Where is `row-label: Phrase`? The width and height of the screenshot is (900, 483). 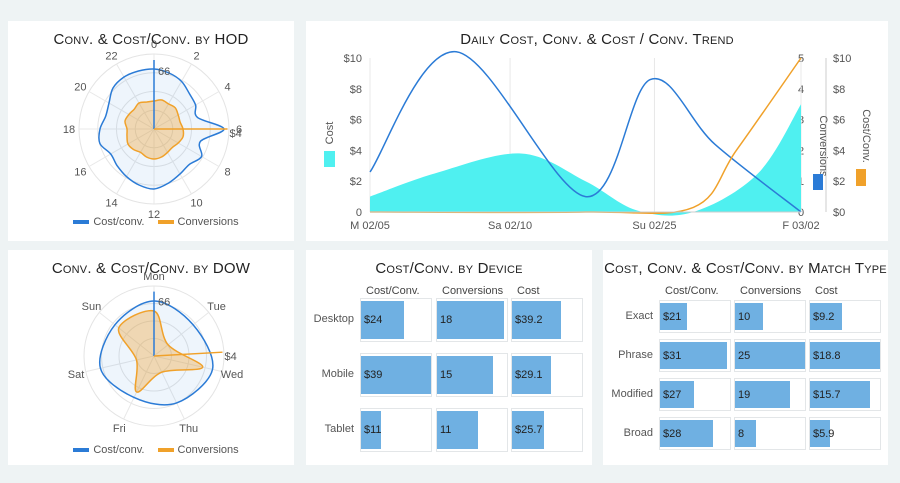
row-label: Phrase is located at coordinates (635, 354).